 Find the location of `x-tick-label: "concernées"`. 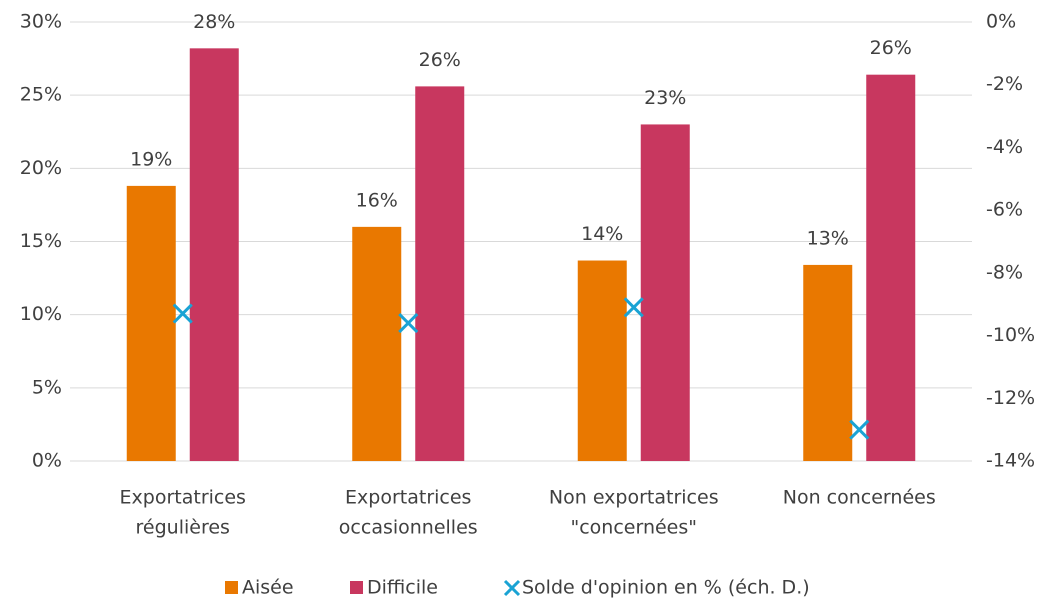

x-tick-label: "concernées" is located at coordinates (633, 528).